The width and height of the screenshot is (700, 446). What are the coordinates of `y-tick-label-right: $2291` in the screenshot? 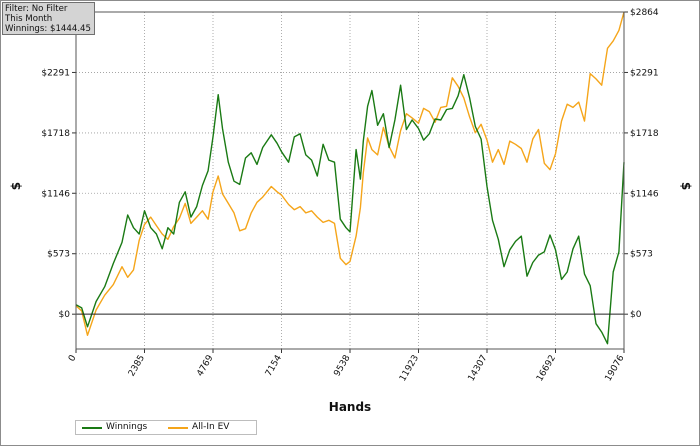 It's located at (644, 73).